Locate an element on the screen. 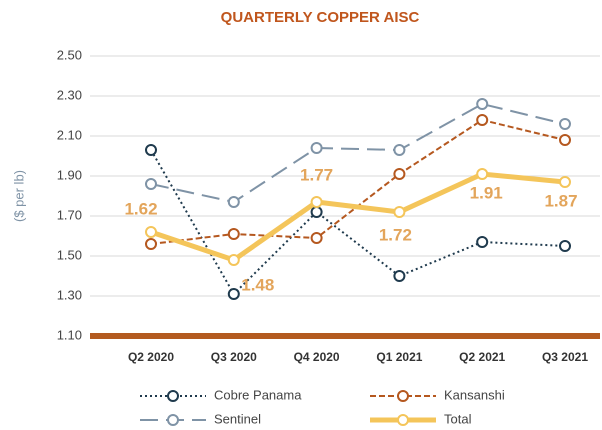 The height and width of the screenshot is (430, 602). legend-label: Sentinel is located at coordinates (237, 418).